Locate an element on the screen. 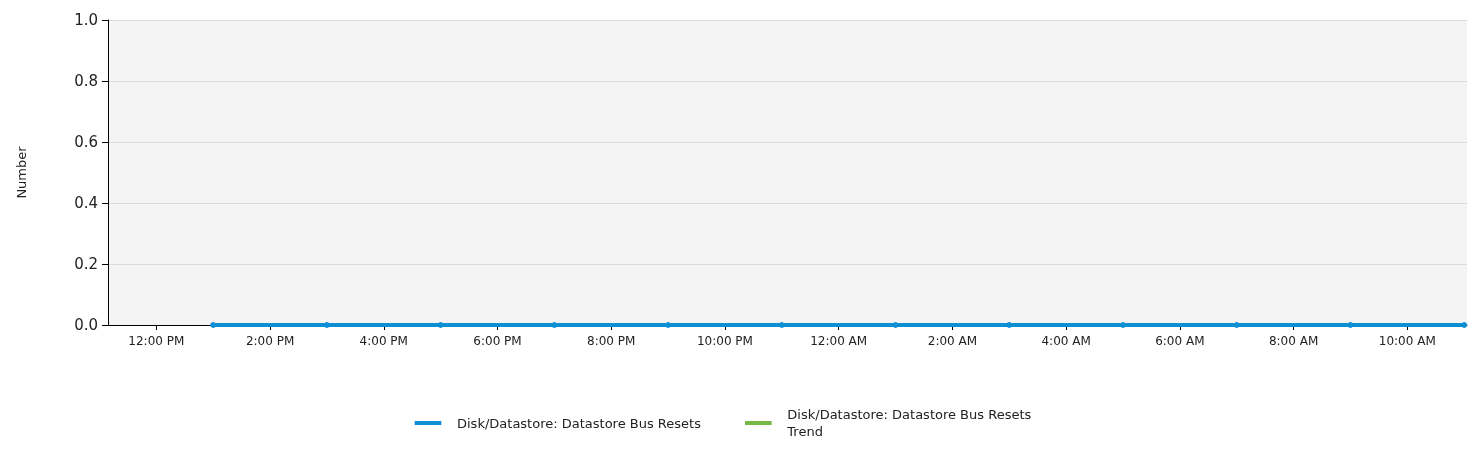  legend-label: Disk/Datastore: Datastore Bus Resets Trend is located at coordinates (911, 423).